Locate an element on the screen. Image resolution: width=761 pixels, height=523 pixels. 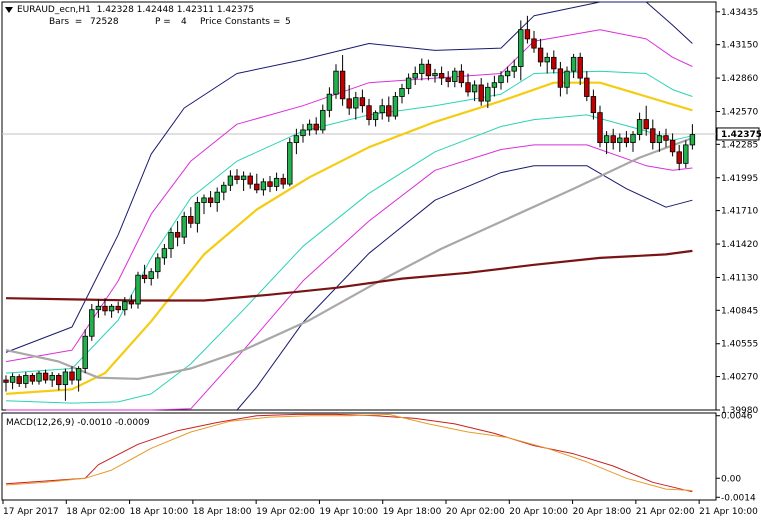
macd-line-macd-signal is located at coordinates (349, 452).